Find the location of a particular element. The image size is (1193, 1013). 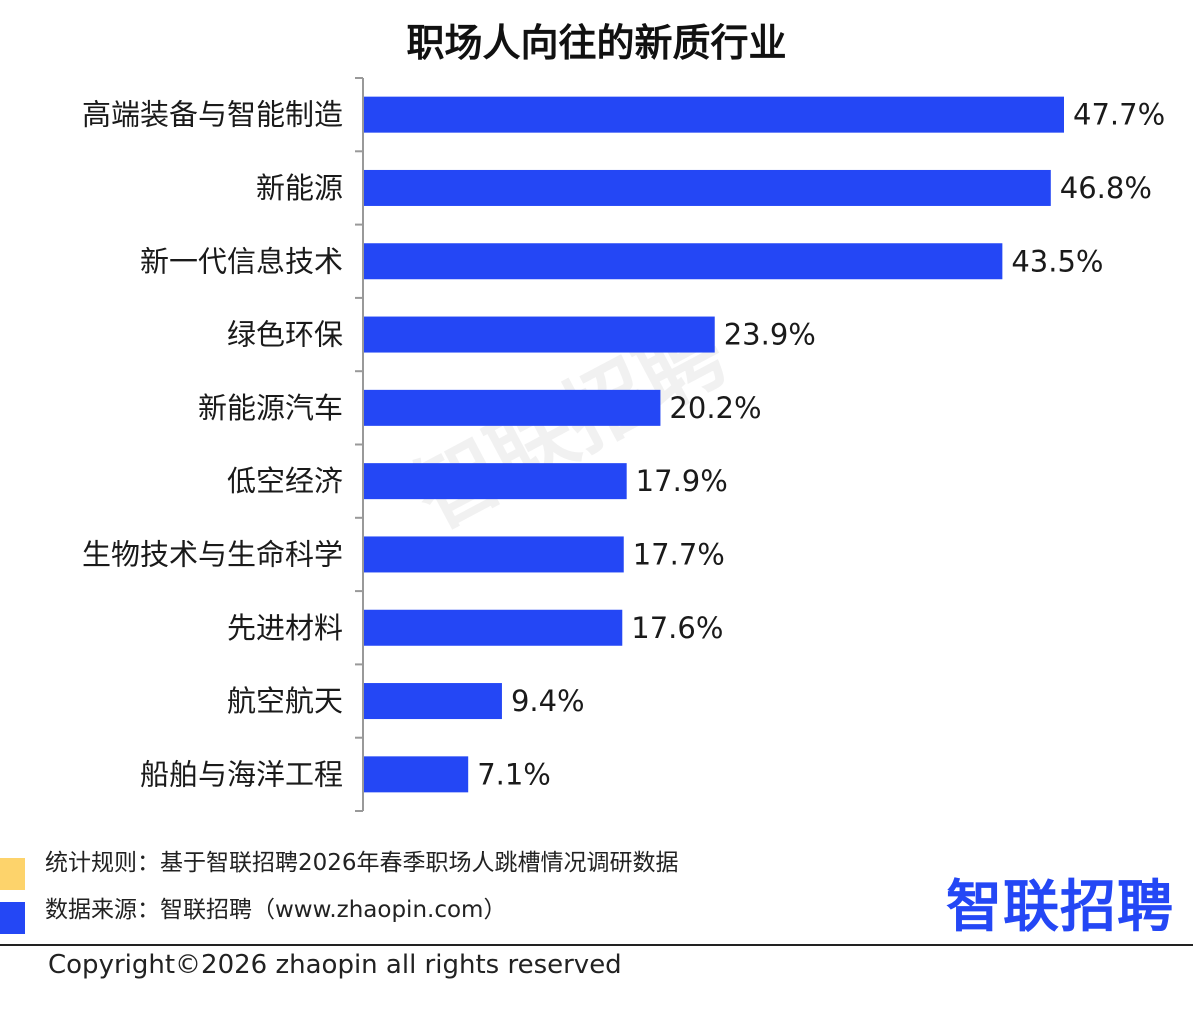

value-label: 17.6% is located at coordinates (677, 628).